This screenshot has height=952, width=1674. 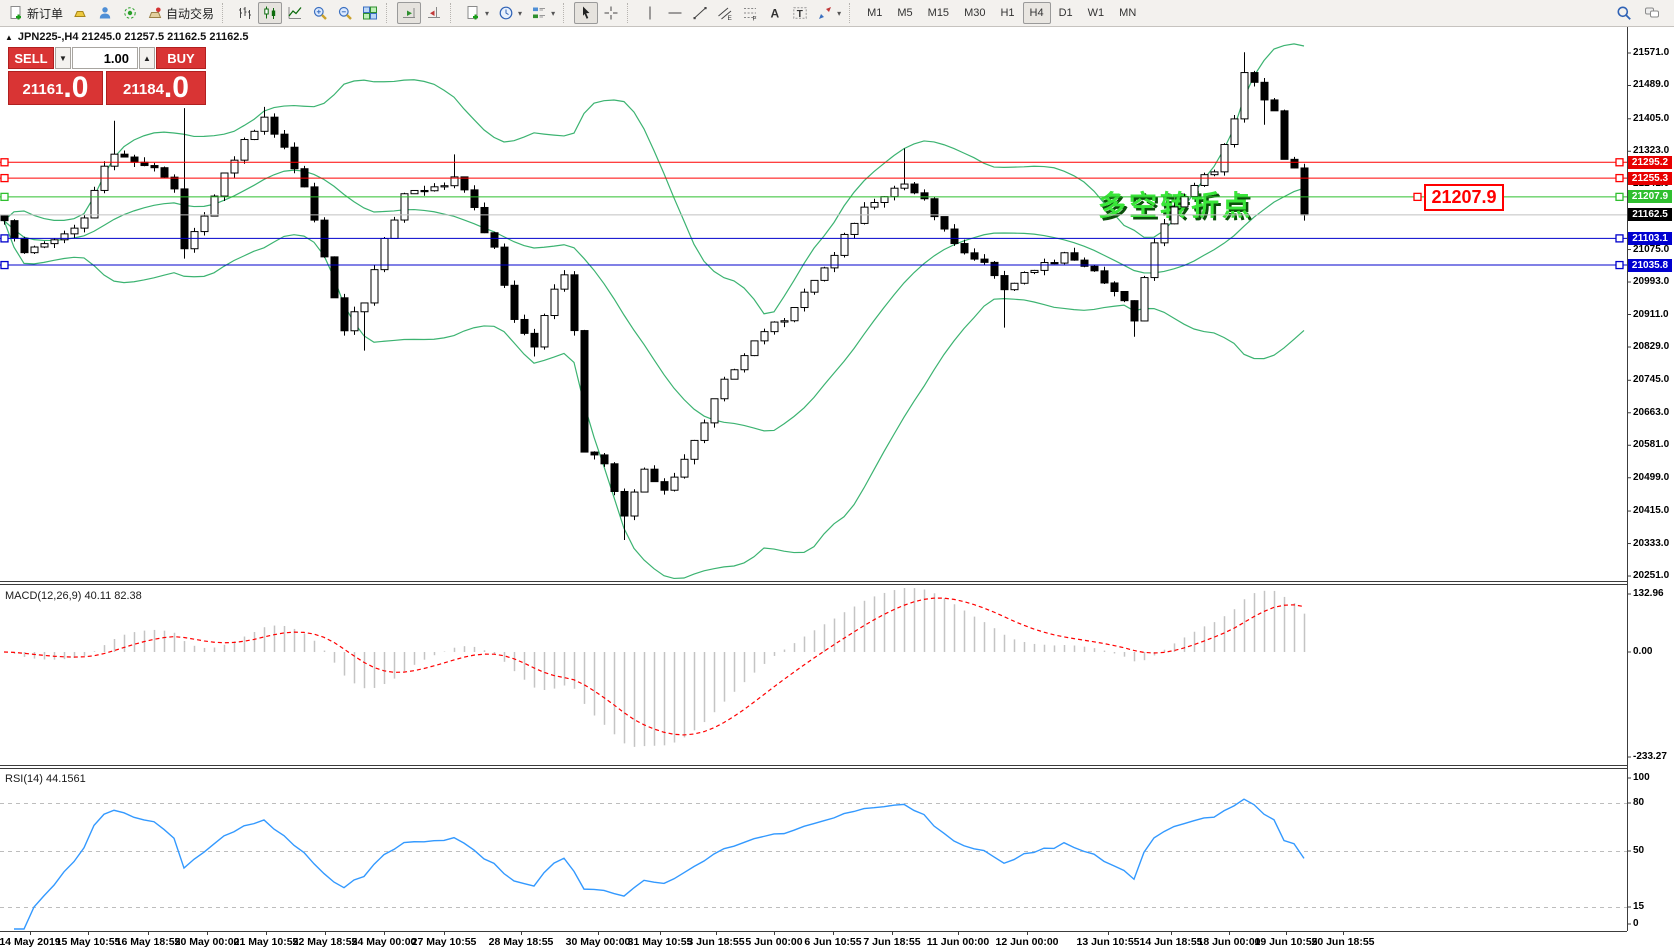 What do you see at coordinates (384, 942) in the screenshot?
I see `time-axis-label: 24 May 00:00` at bounding box center [384, 942].